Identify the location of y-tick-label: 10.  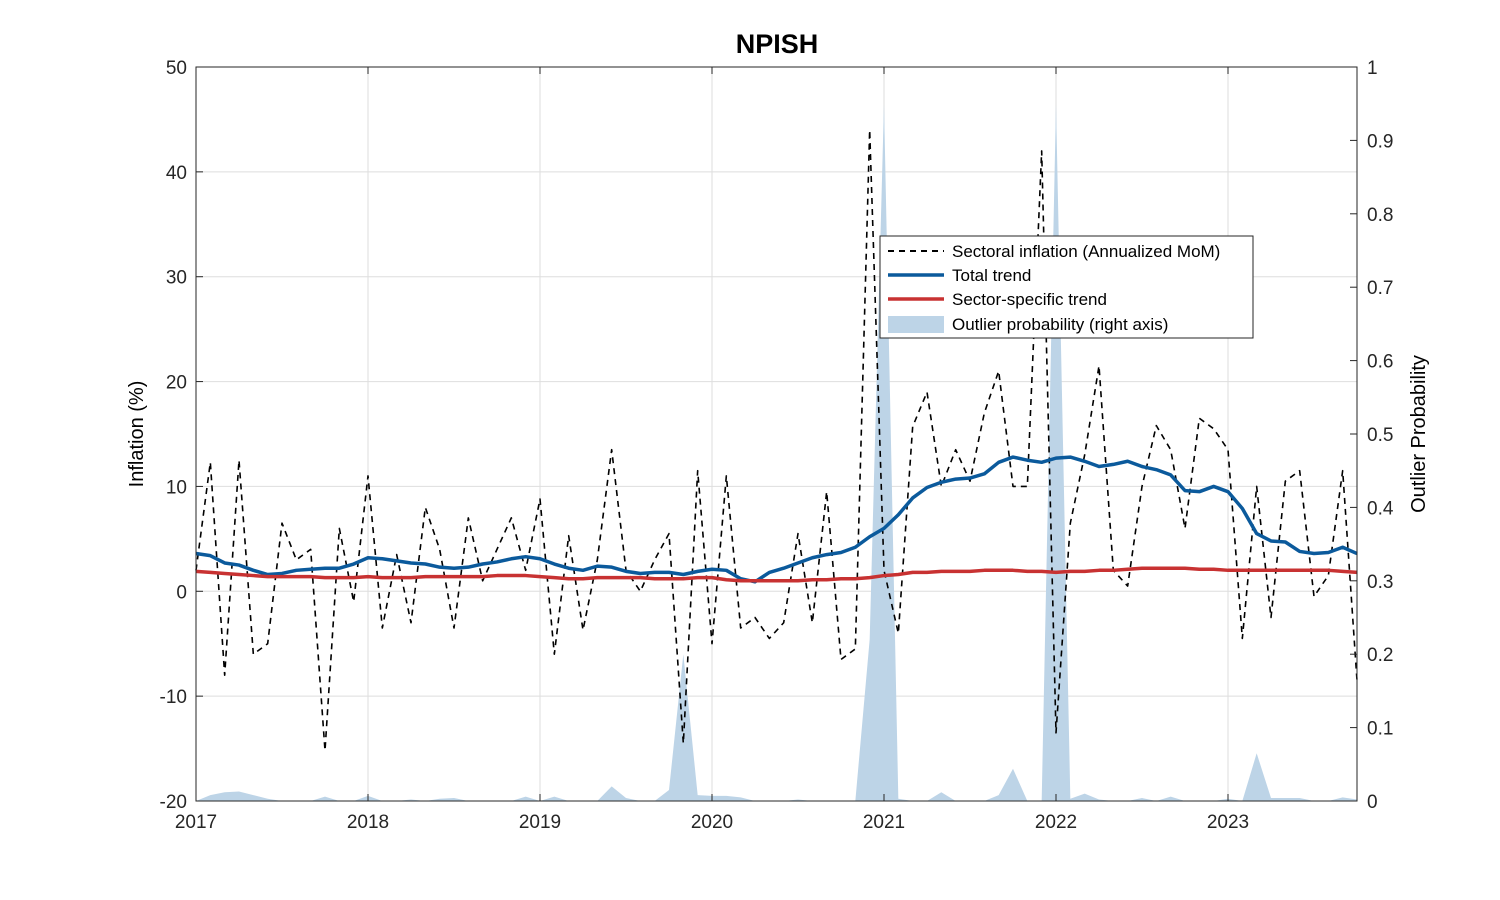
(176, 487).